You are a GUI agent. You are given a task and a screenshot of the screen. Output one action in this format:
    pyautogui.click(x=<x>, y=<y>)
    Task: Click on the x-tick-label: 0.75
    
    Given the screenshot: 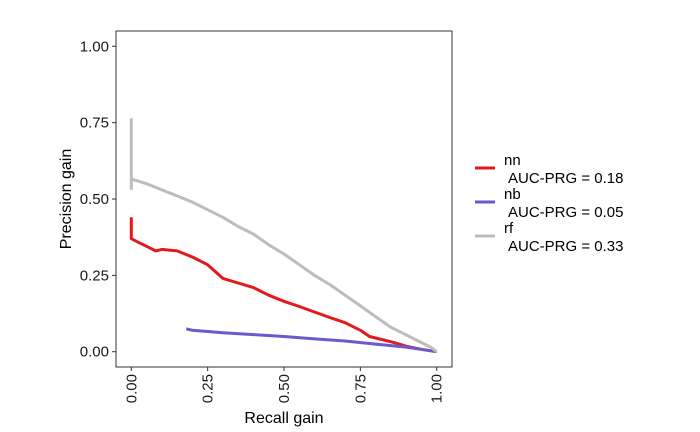 What is the action you would take?
    pyautogui.click(x=360, y=388)
    